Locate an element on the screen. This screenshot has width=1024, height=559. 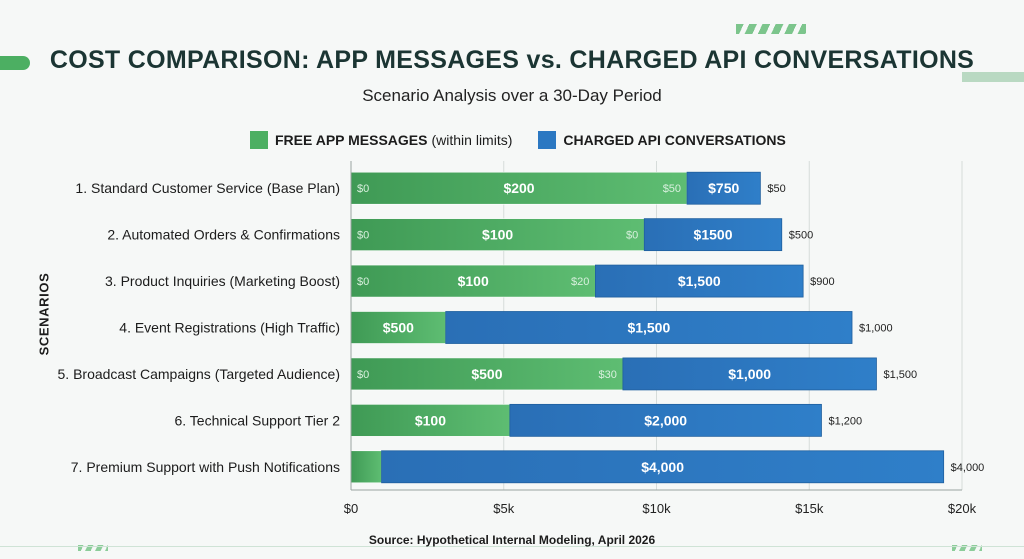
data-label-free-end: $20 is located at coordinates (580, 282).